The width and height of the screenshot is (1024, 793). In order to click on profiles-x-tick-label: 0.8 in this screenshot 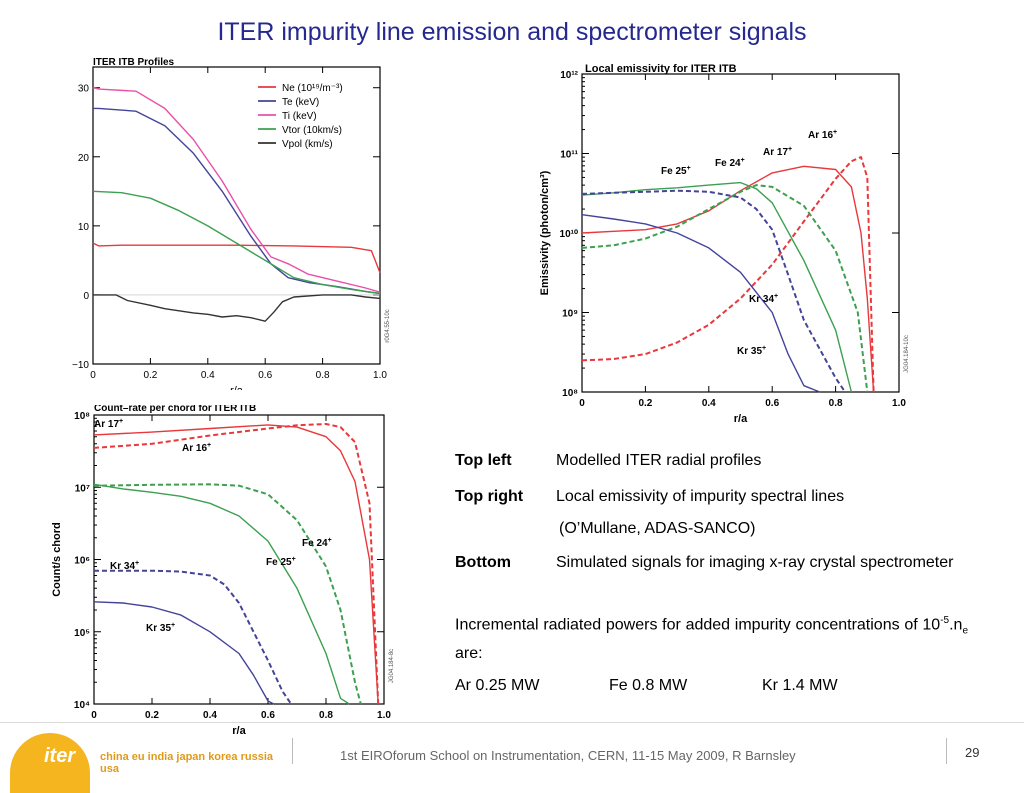, I will do `click(323, 375)`.